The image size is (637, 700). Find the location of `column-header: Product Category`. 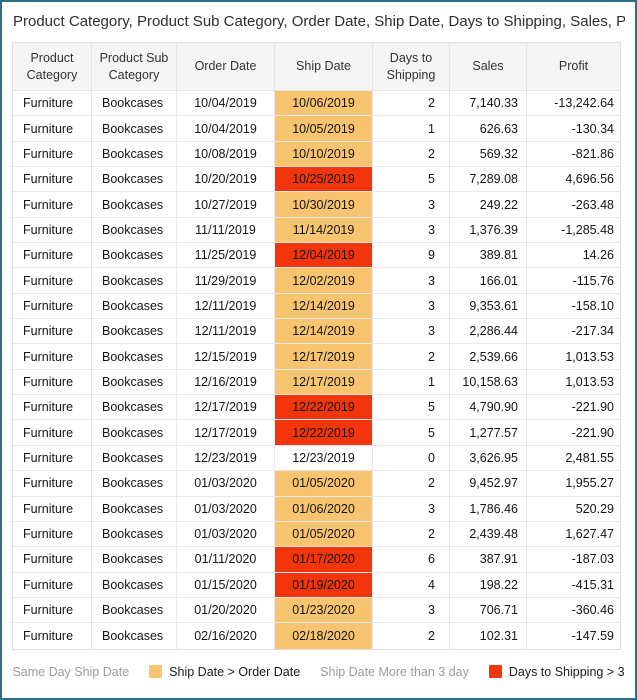

column-header: Product Category is located at coordinates (52, 67).